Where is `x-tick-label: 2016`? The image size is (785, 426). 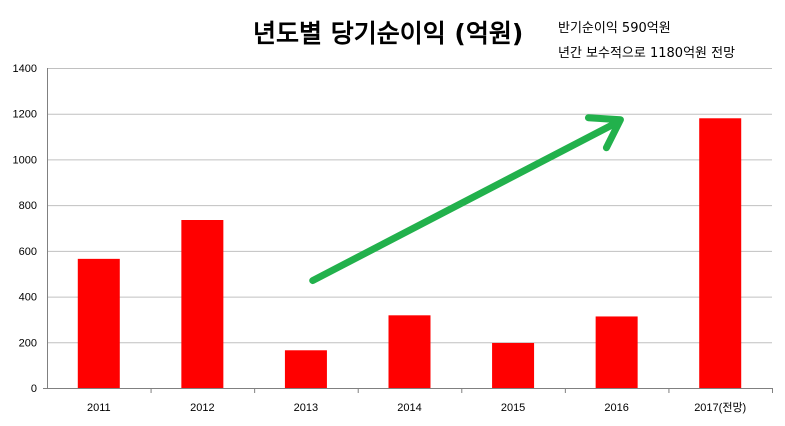 x-tick-label: 2016 is located at coordinates (616, 408).